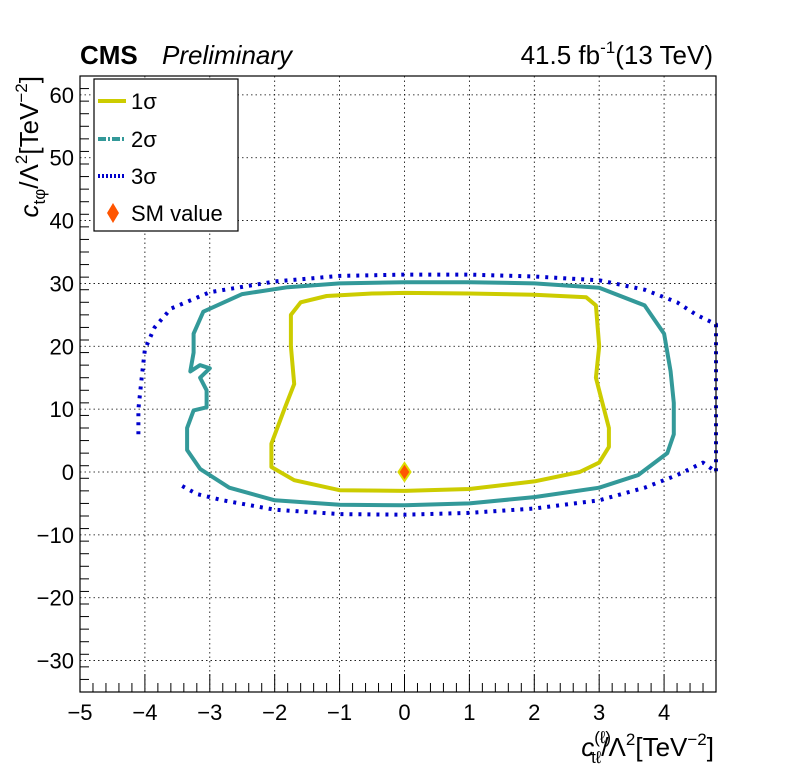 The height and width of the screenshot is (772, 796). Describe the element at coordinates (561, 55) in the screenshot. I see `lumi-value: 41.5 fb` at that location.